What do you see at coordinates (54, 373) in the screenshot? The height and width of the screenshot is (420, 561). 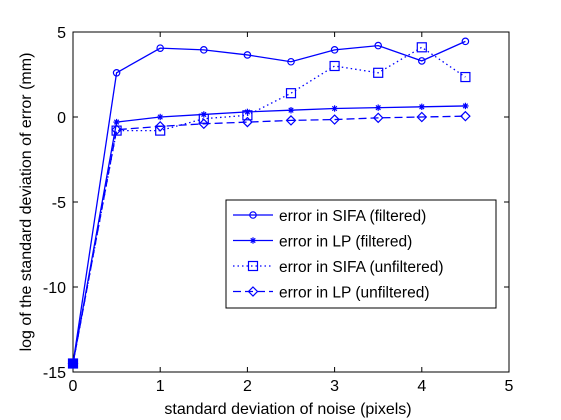 I see `y-tick-label: -15` at bounding box center [54, 373].